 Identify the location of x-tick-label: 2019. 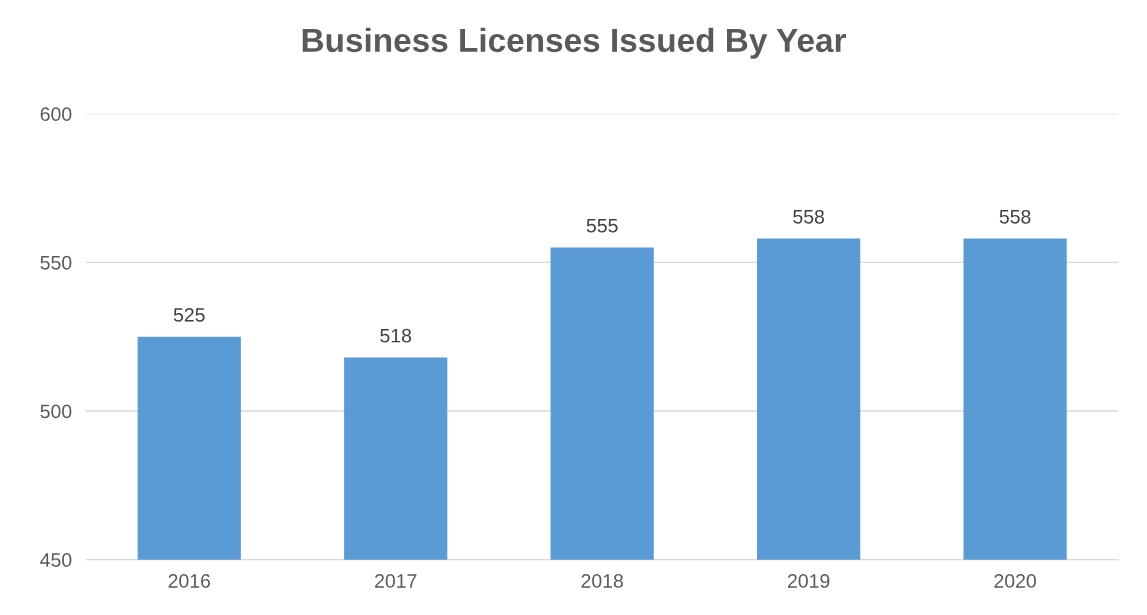
(808, 581).